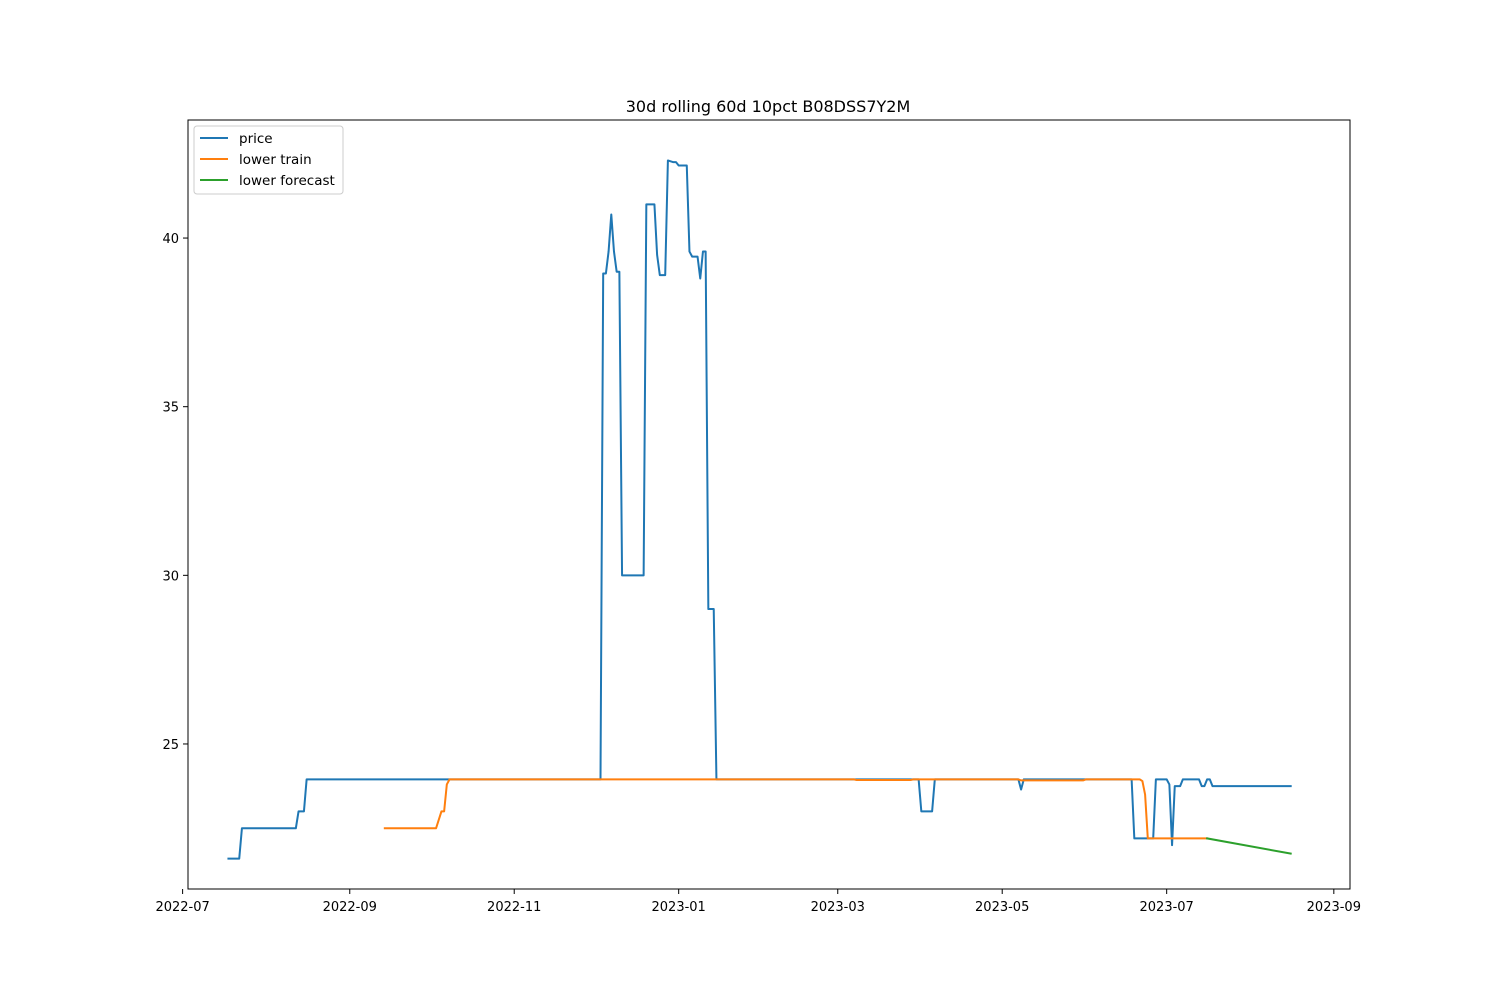 This screenshot has width=1500, height=1000. What do you see at coordinates (679, 907) in the screenshot?
I see `x-tick-label: 2023-01` at bounding box center [679, 907].